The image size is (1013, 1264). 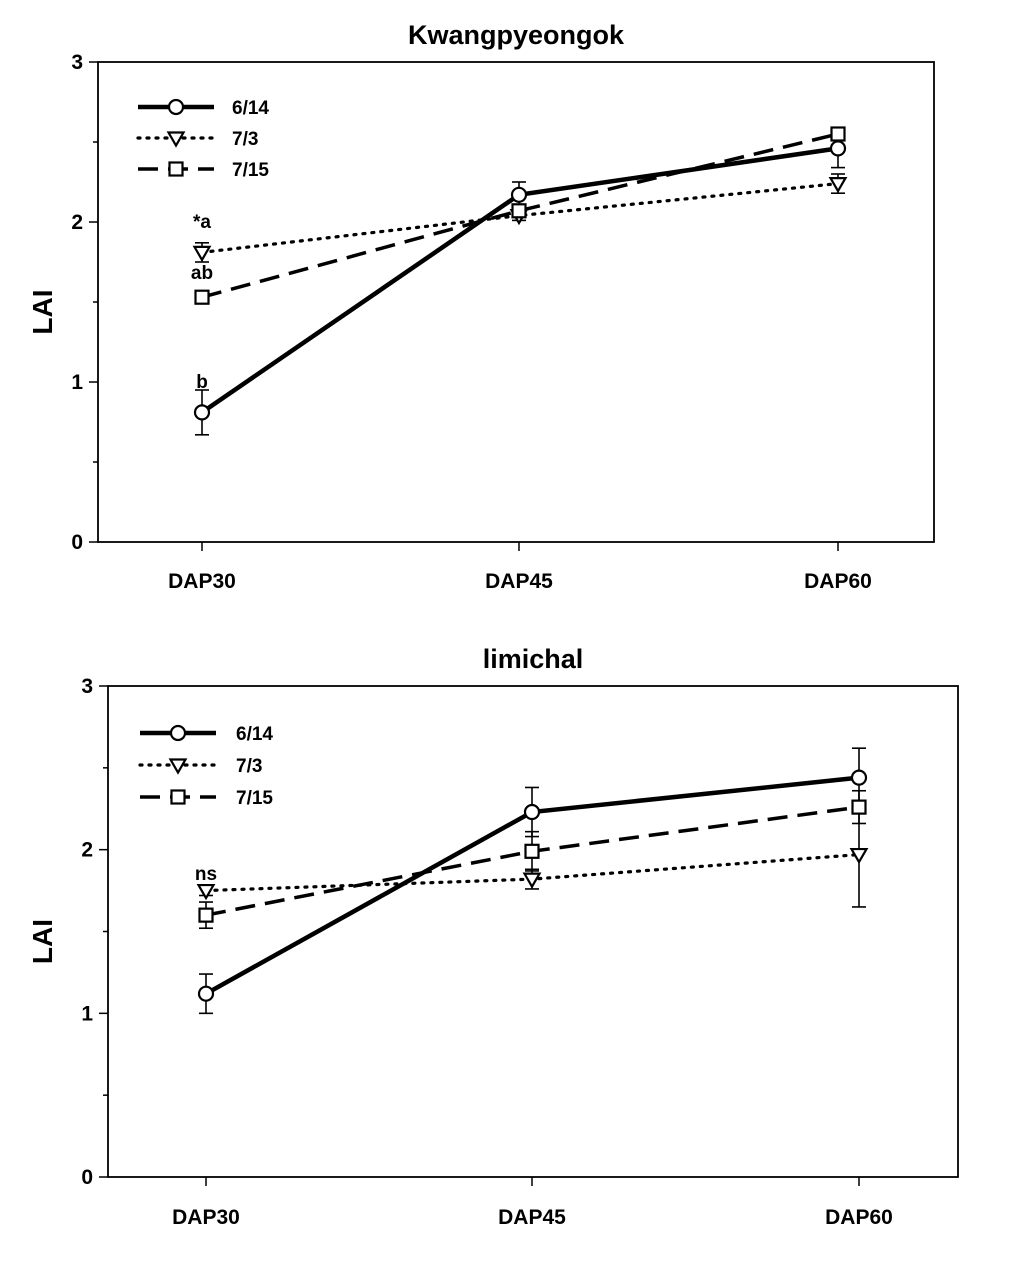 What do you see at coordinates (516, 35) in the screenshot?
I see `chart-title: Kwangpyeongok` at bounding box center [516, 35].